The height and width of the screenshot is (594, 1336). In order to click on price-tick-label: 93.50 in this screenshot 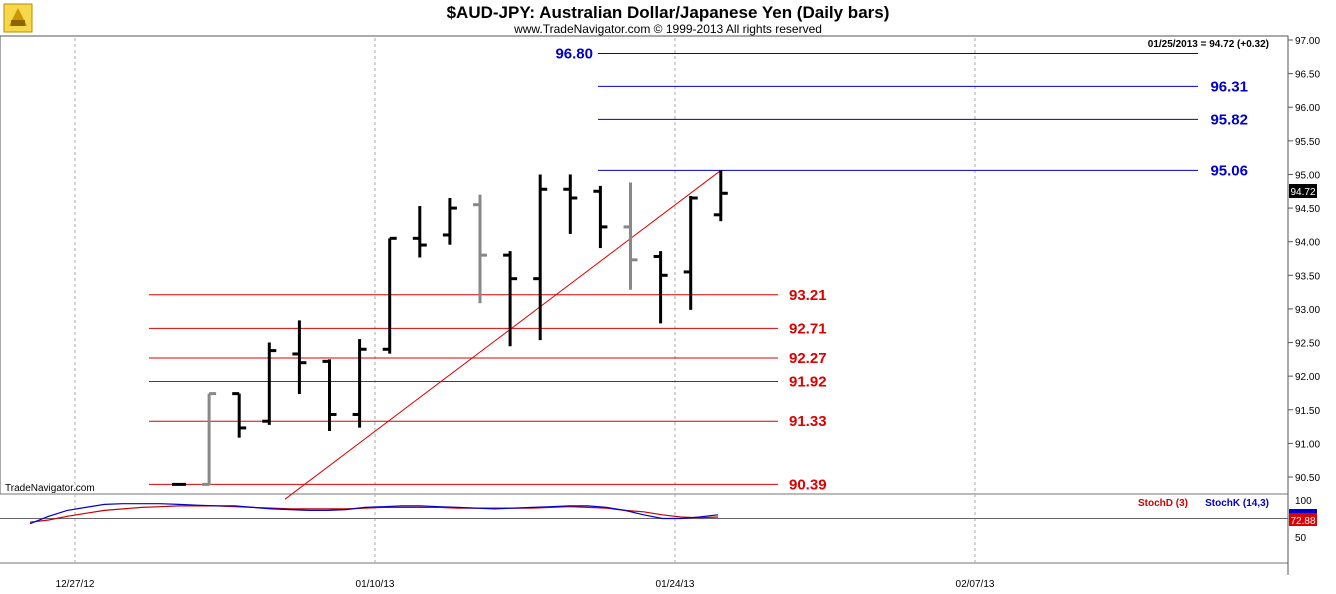, I will do `click(1307, 276)`.